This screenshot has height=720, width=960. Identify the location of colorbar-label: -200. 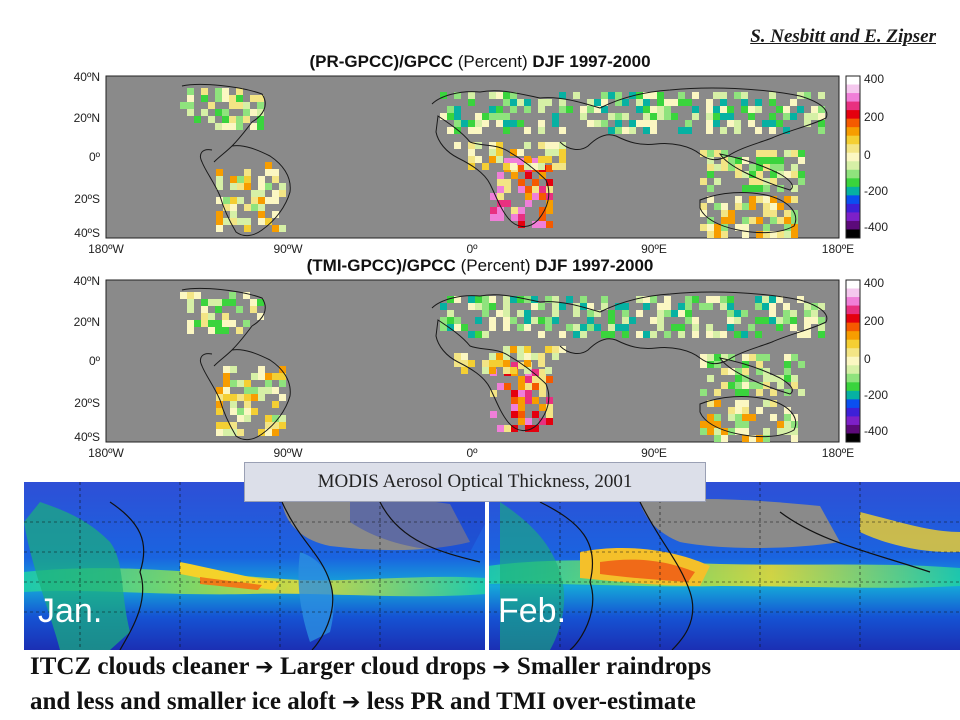
(876, 191).